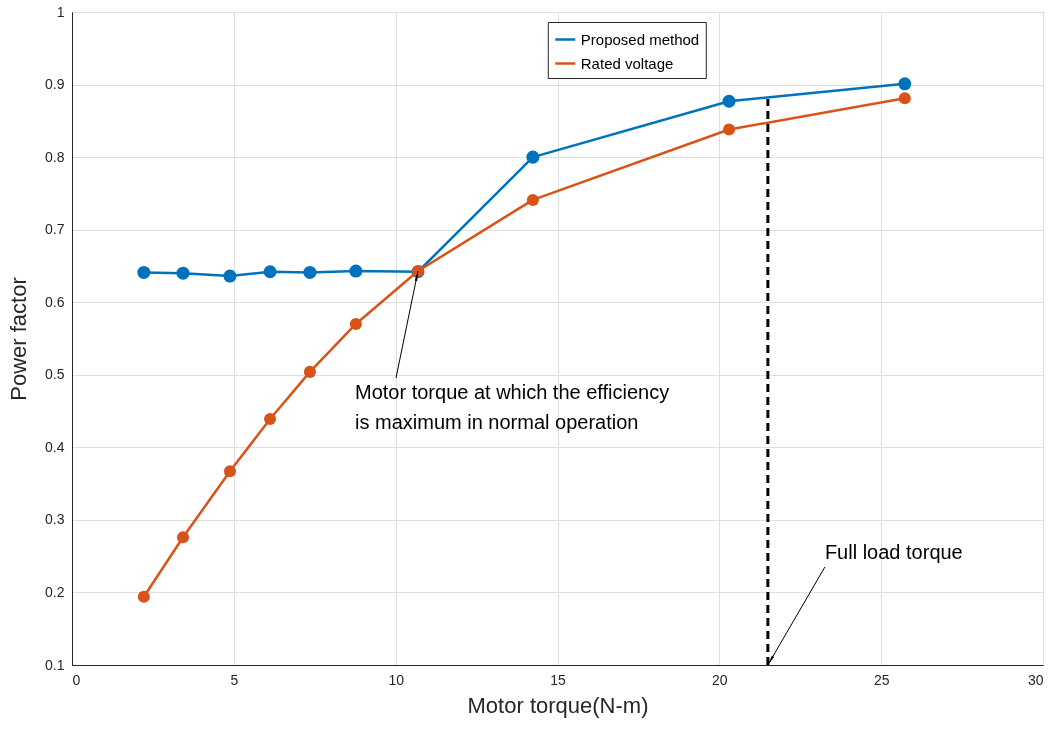  I want to click on annotation: Full load torque, so click(893, 552).